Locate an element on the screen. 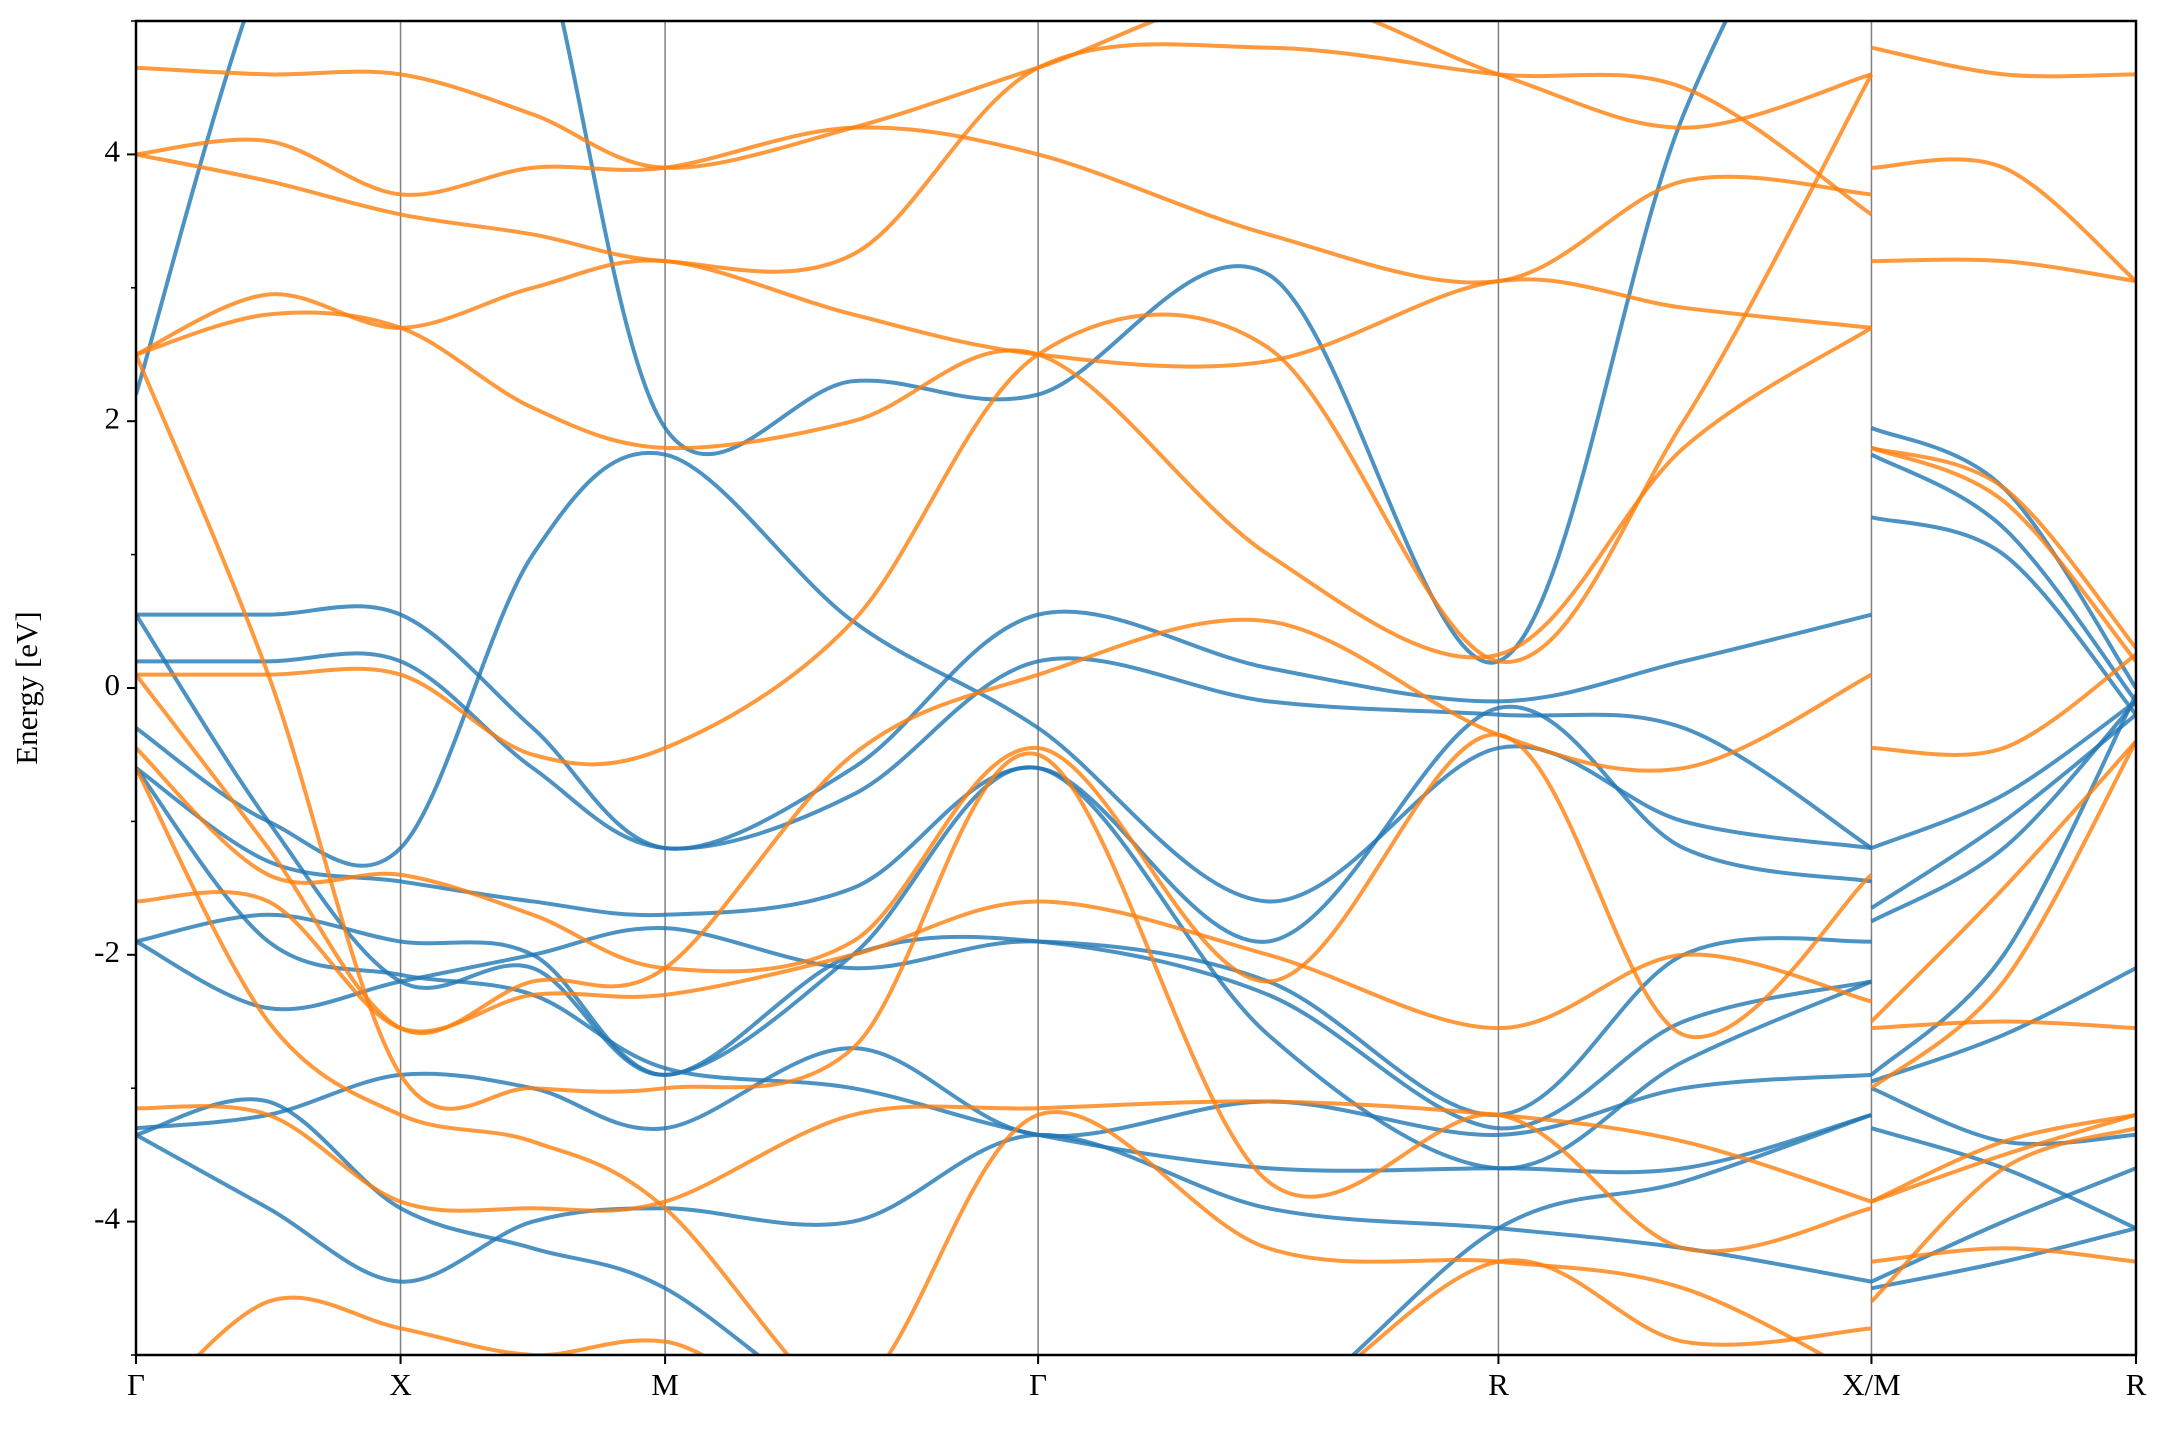  x-tick-label: X/M is located at coordinates (1871, 1384).